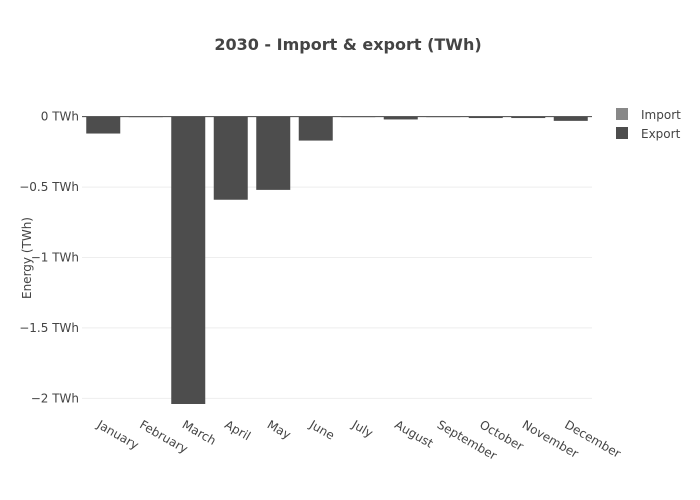 Image resolution: width=700 pixels, height=500 pixels. I want to click on x-tick-label: June, so click(321, 430).